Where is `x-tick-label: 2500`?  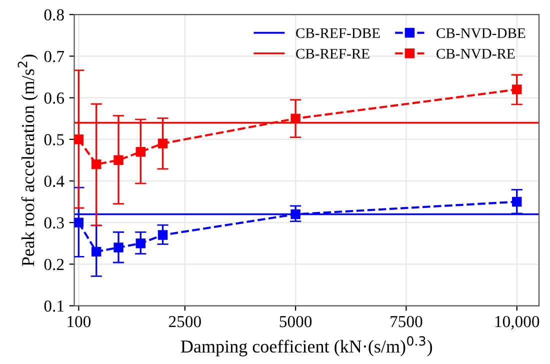
x-tick-label: 2500 is located at coordinates (184, 322).